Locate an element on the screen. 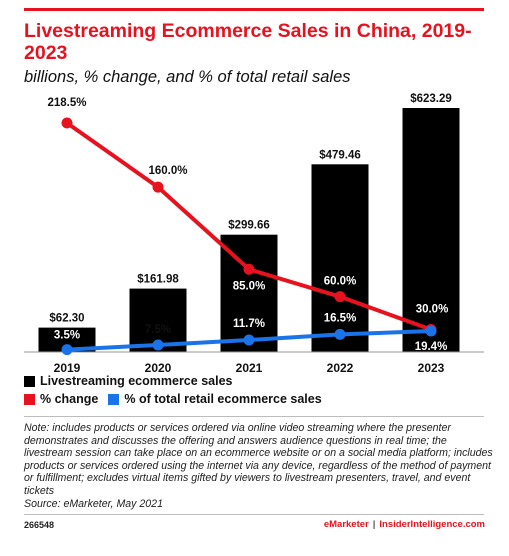  brand-credit: eMarketer | InsiderIntelligence.com is located at coordinates (404, 524).